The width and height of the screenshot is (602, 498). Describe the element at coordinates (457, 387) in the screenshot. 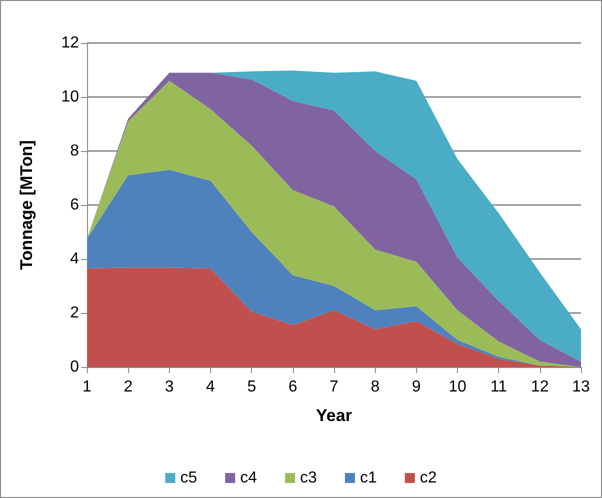

I see `x-tick-label: 10` at that location.